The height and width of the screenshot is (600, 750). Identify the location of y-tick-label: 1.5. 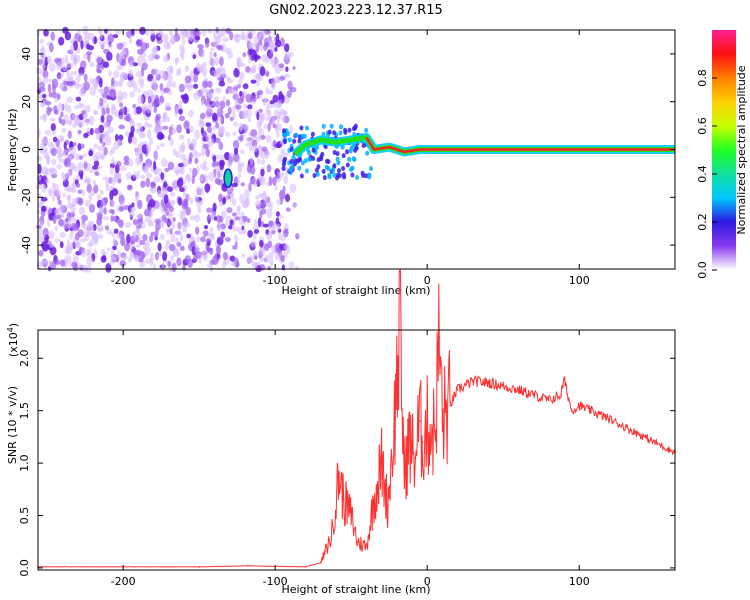
(24, 411).